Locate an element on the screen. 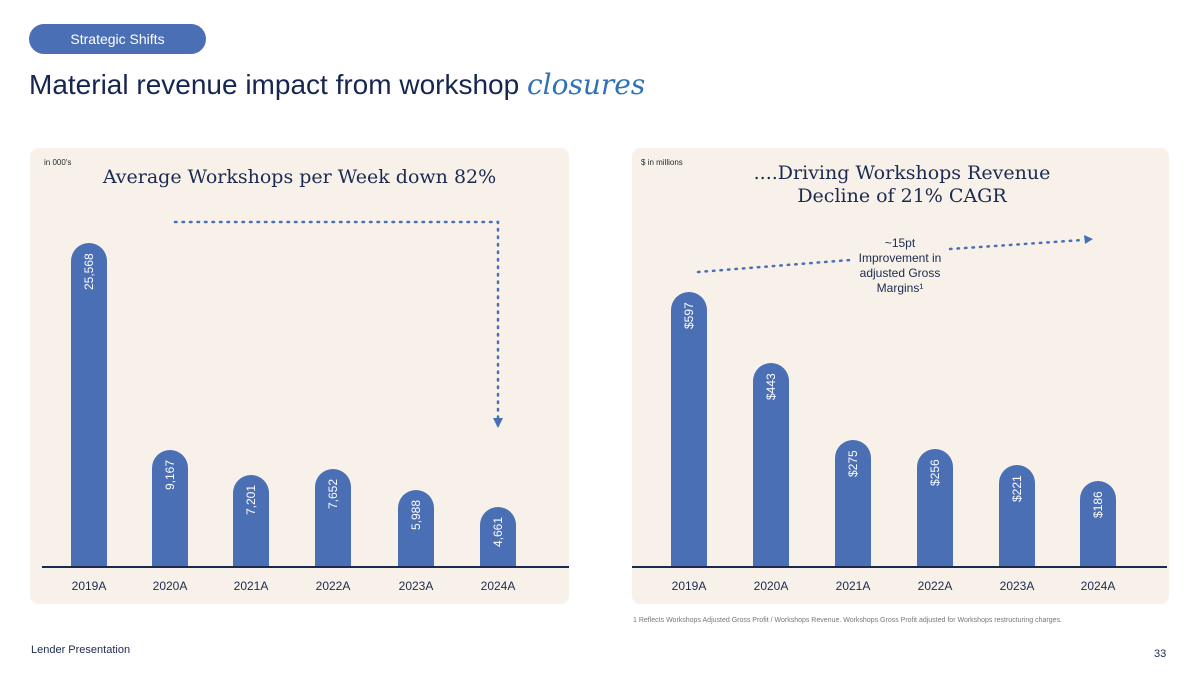  workshops-bar-2023A: 5,988 is located at coordinates (416, 528).